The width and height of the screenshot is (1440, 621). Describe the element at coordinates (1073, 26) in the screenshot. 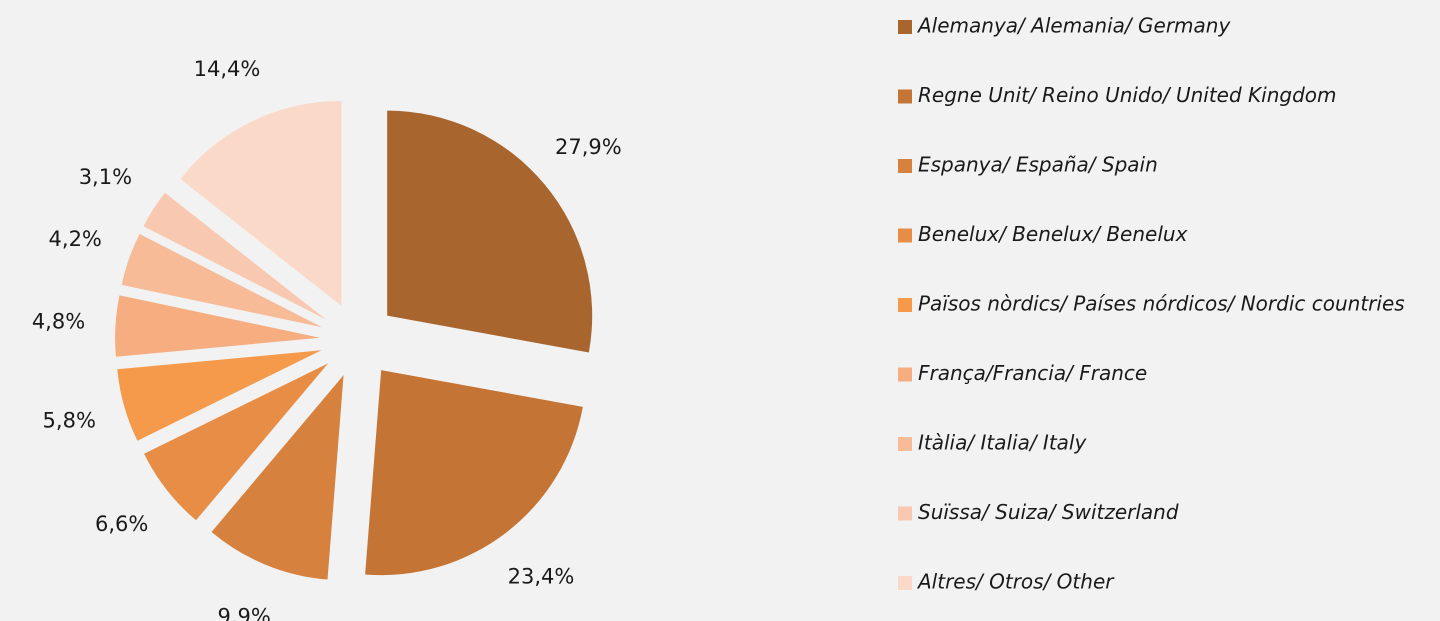

I see `legend-label: Alemanya/ Alemania/ Germany` at that location.